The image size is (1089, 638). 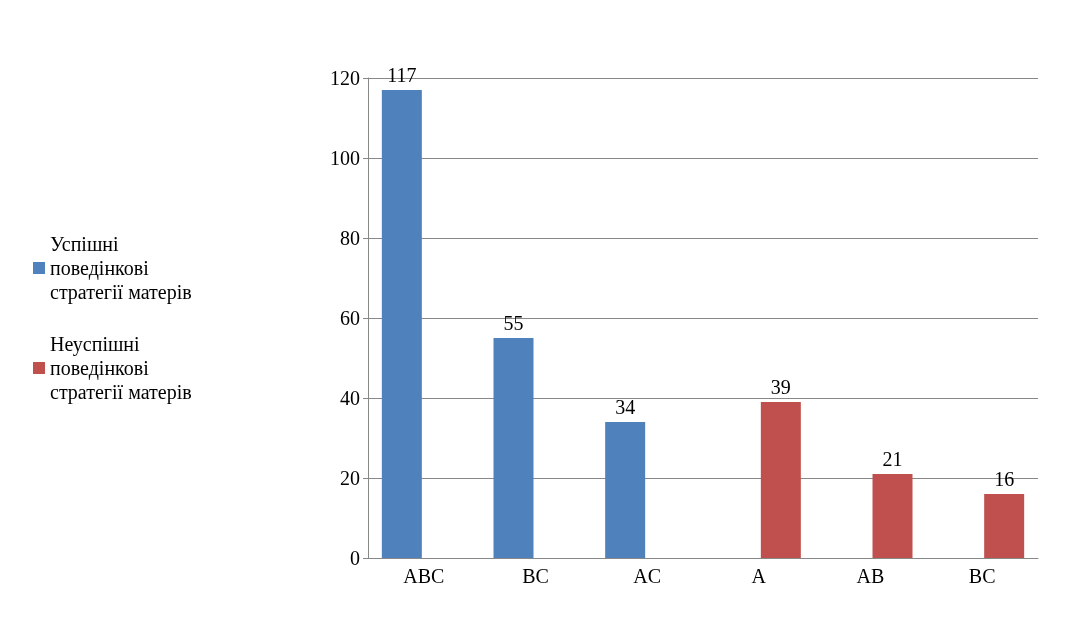 I want to click on y-tick-label: 0, so click(x=355, y=558).